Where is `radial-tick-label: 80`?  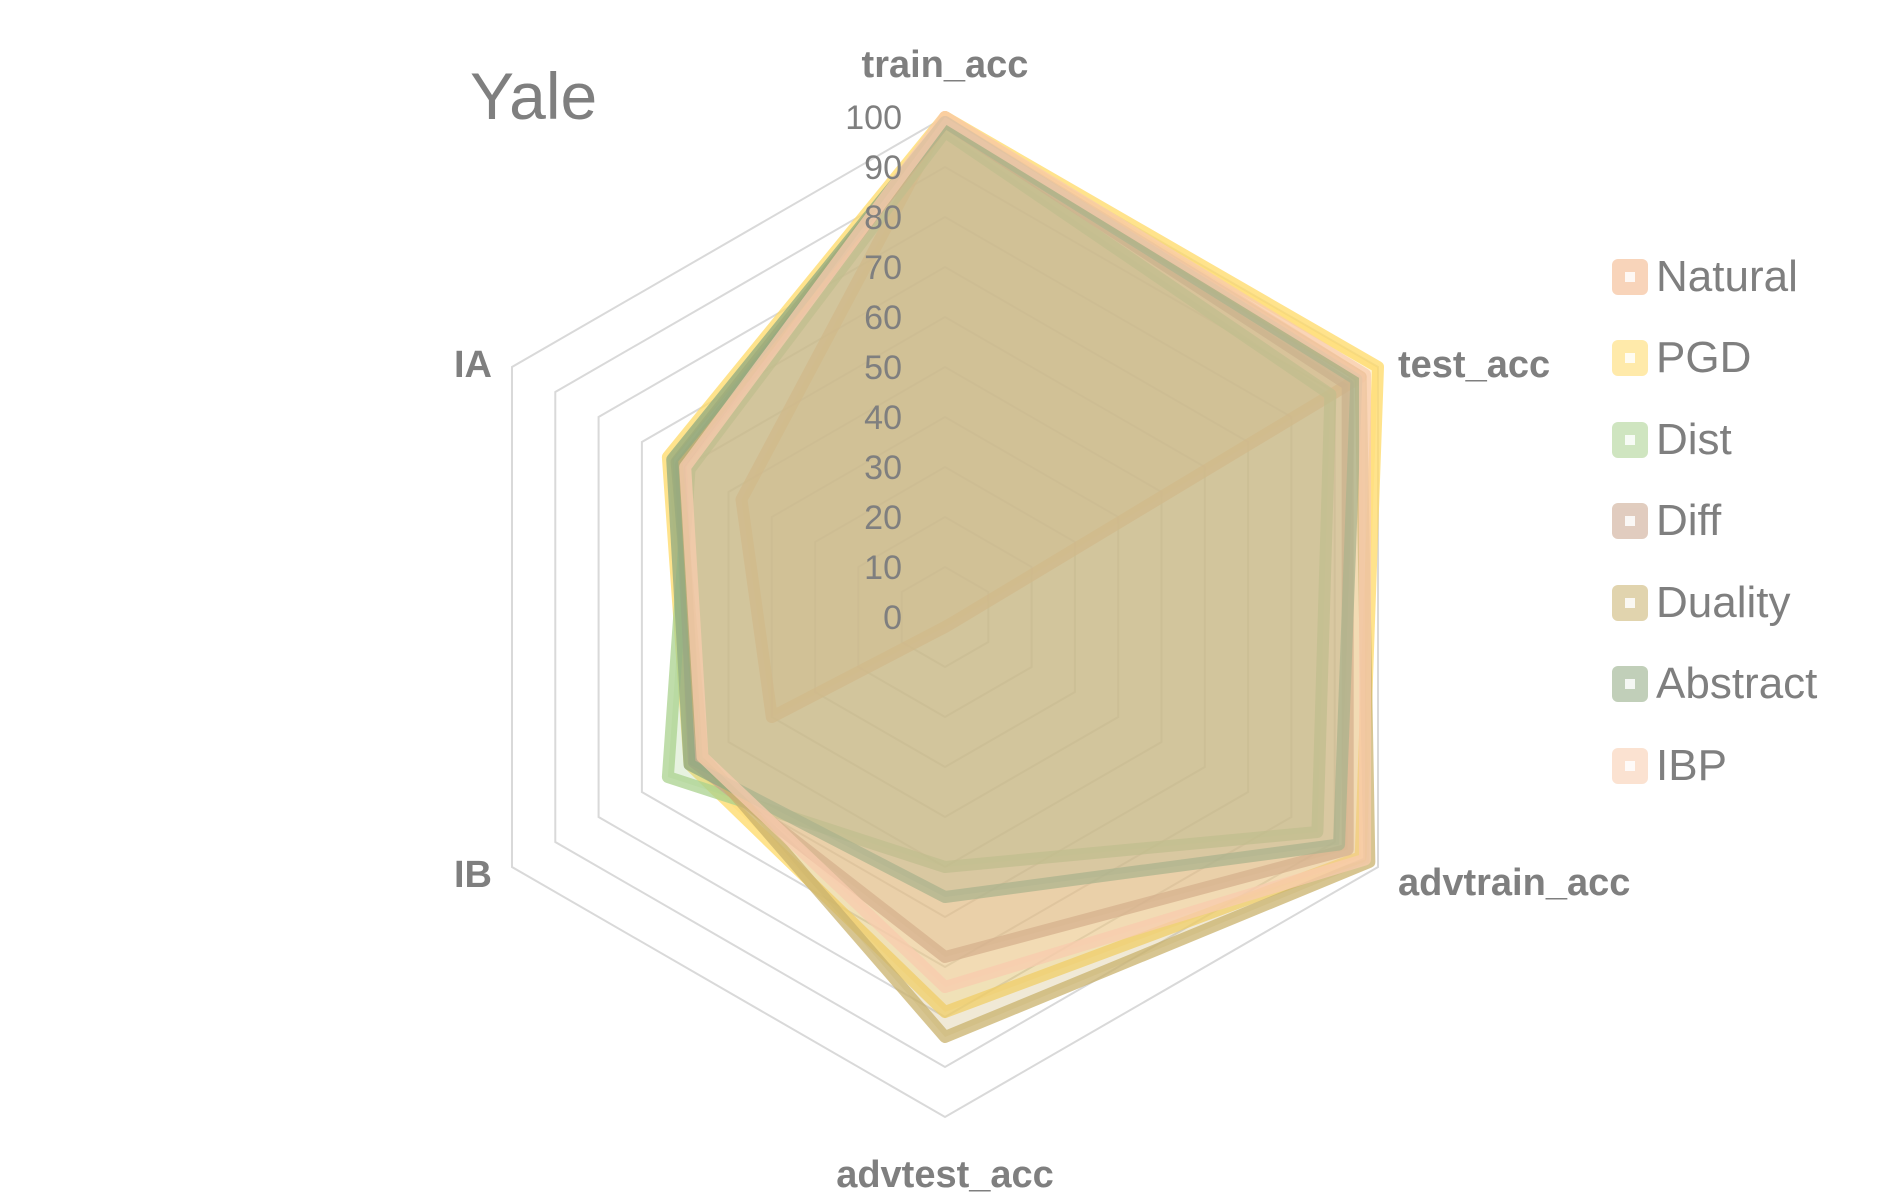
radial-tick-label: 80 is located at coordinates (883, 218).